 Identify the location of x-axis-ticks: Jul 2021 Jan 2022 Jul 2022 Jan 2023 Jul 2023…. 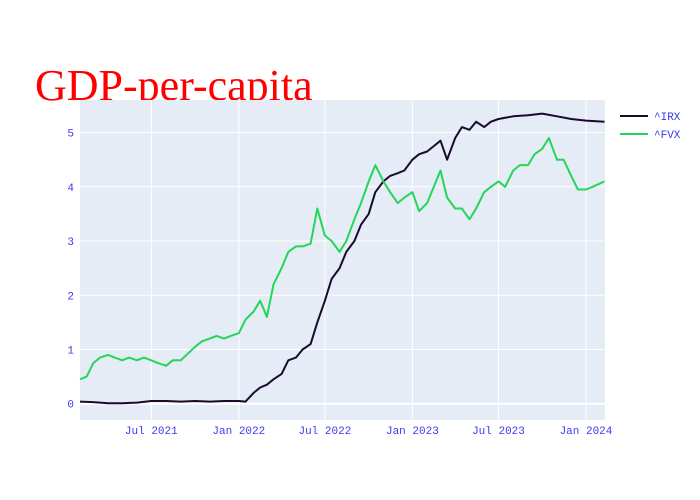
(369, 432).